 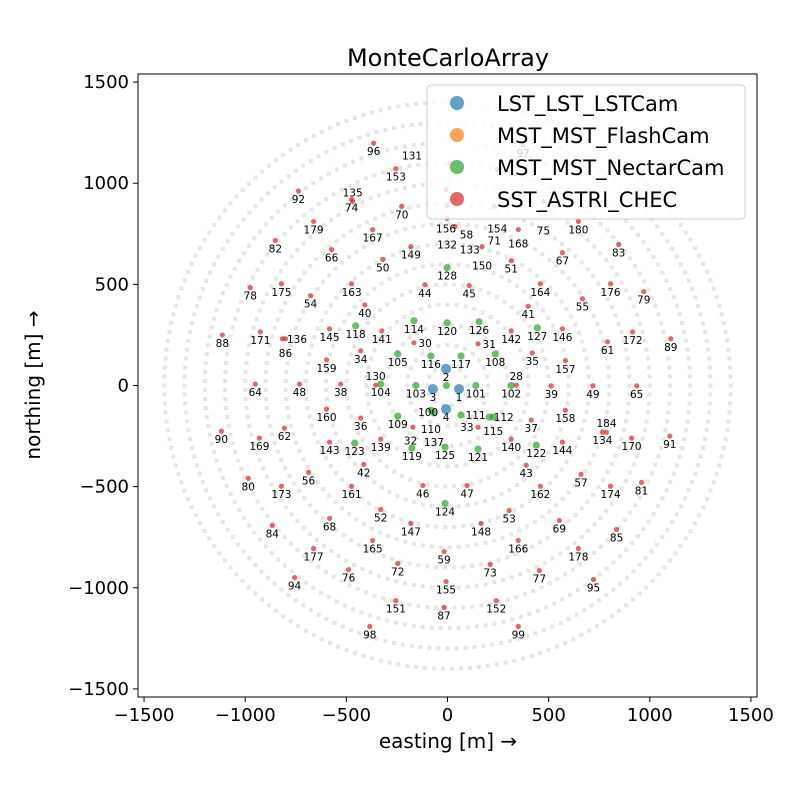 What do you see at coordinates (340, 393) in the screenshot?
I see `telescope-label: 38` at bounding box center [340, 393].